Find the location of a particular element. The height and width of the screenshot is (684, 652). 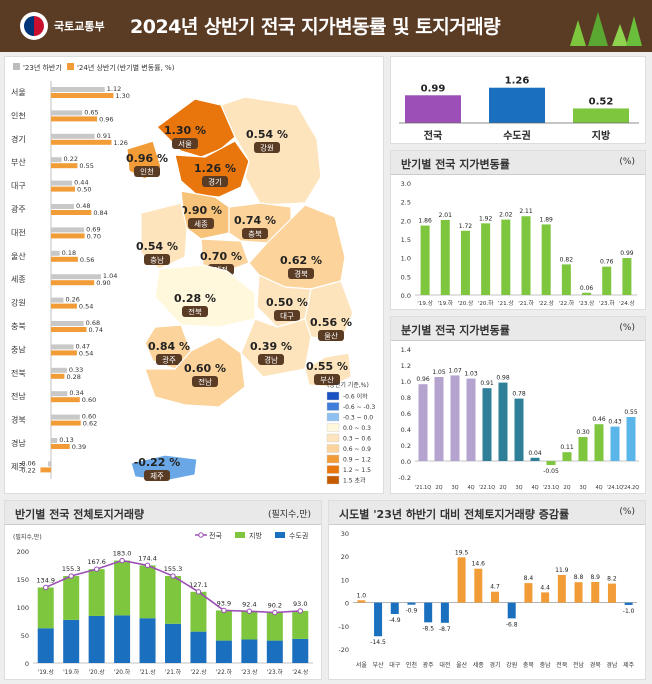

map-legend-label: 1.5 초과 is located at coordinates (354, 481).